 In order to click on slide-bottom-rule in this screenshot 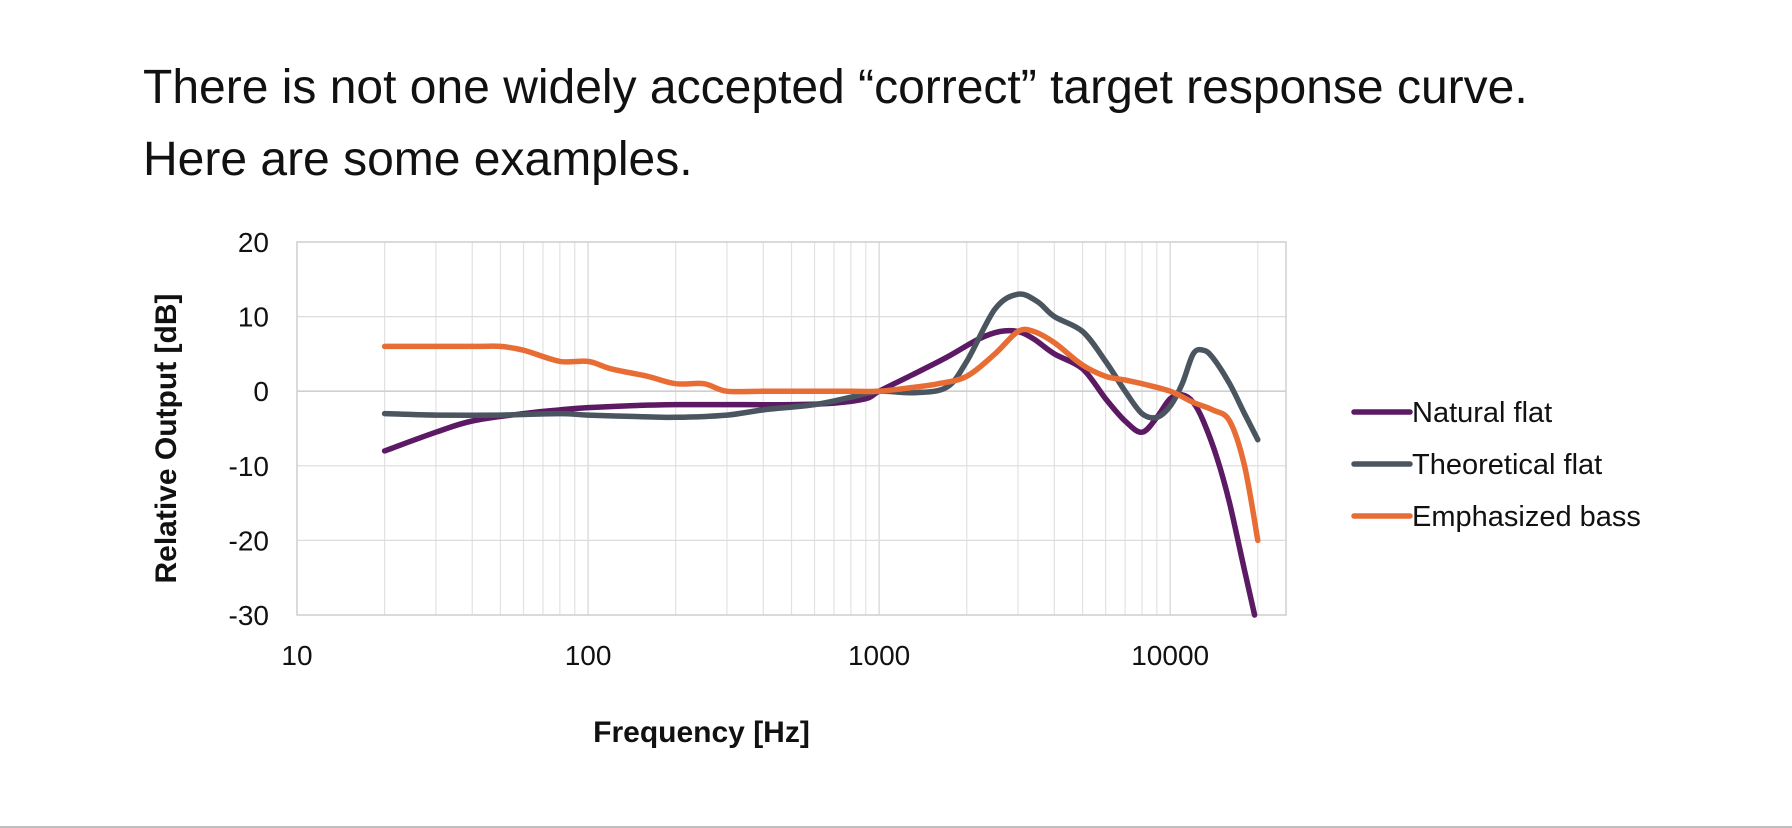, I will do `click(896, 827)`.